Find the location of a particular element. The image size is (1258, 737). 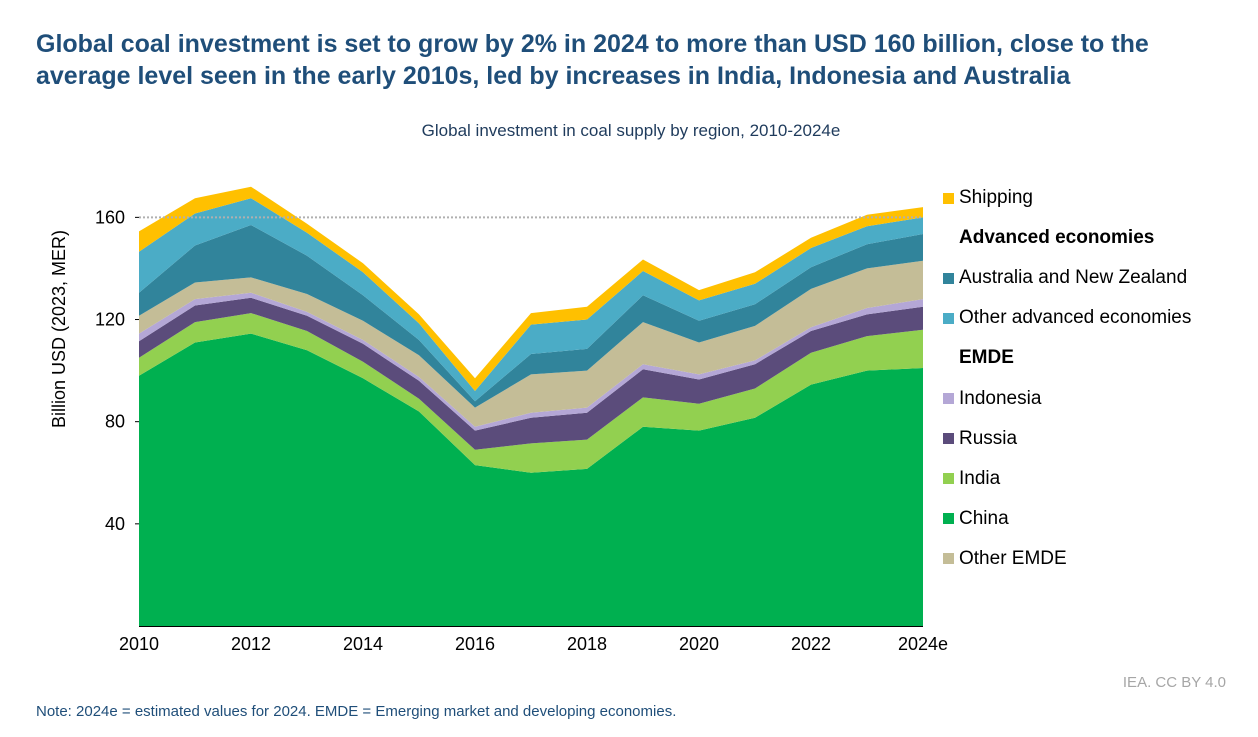

area-other-emde is located at coordinates (531, 343).